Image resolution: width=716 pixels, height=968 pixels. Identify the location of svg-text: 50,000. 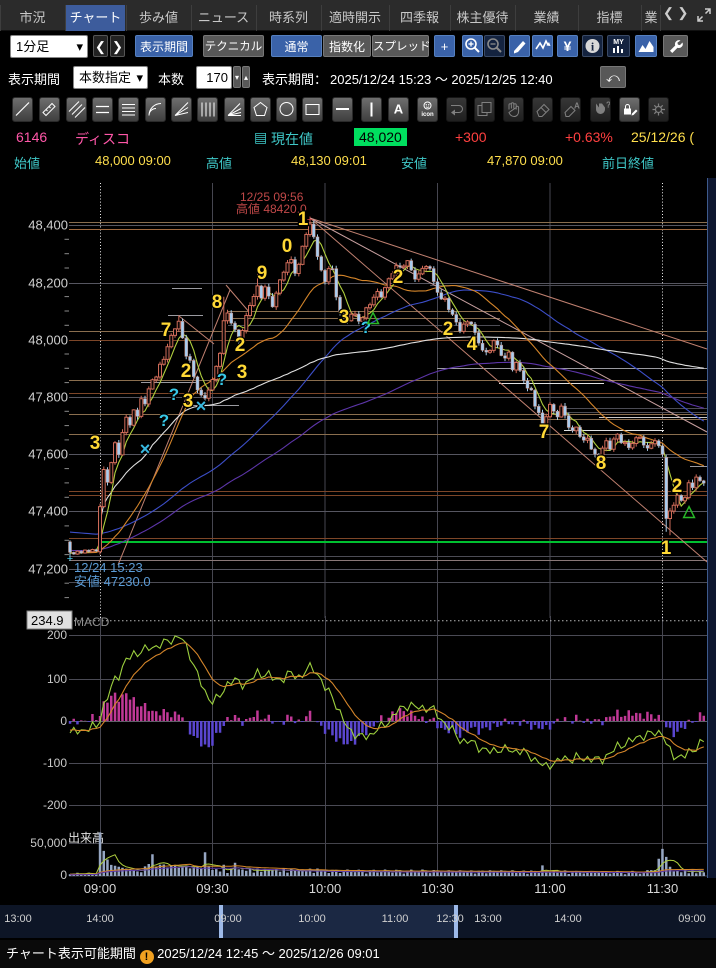
(48, 843).